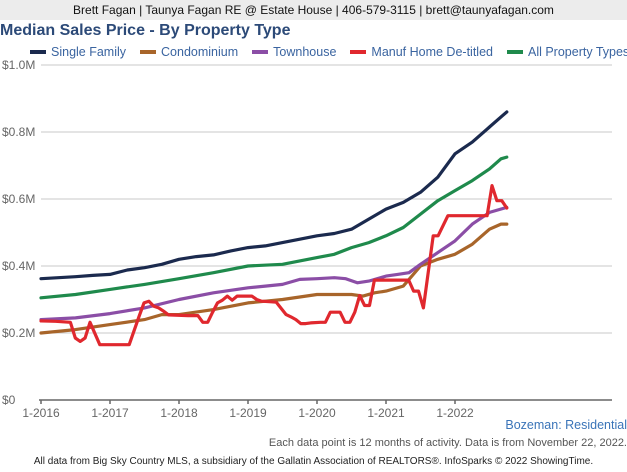 The width and height of the screenshot is (627, 472). Describe the element at coordinates (145, 30) in the screenshot. I see `chart-title: Median Sales Price - By Property Type` at that location.